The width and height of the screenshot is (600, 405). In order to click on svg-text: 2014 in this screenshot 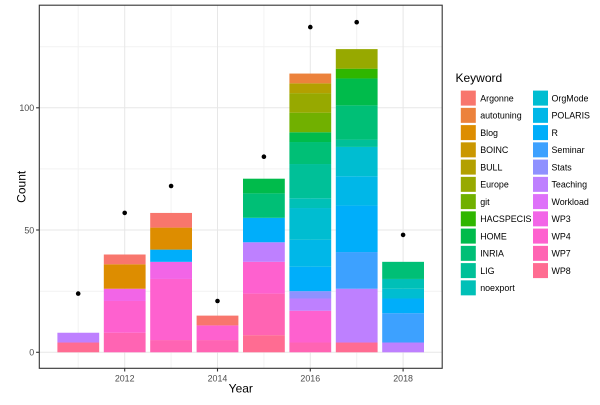, I will do `click(218, 379)`.